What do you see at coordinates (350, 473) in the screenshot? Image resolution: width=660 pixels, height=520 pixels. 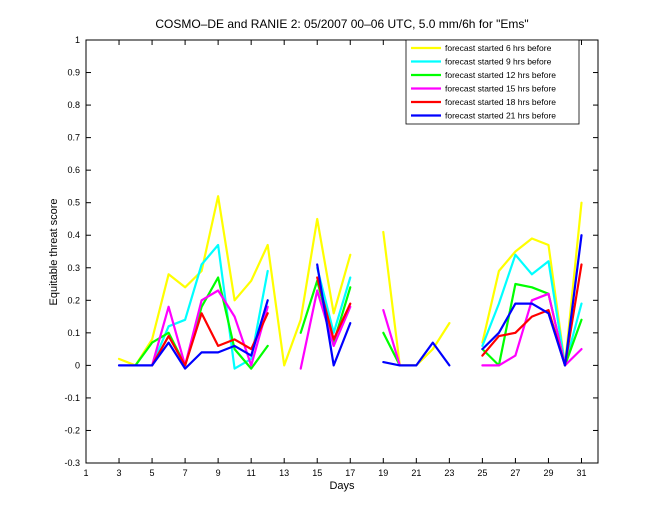 I see `x-tick-label: 17` at bounding box center [350, 473].